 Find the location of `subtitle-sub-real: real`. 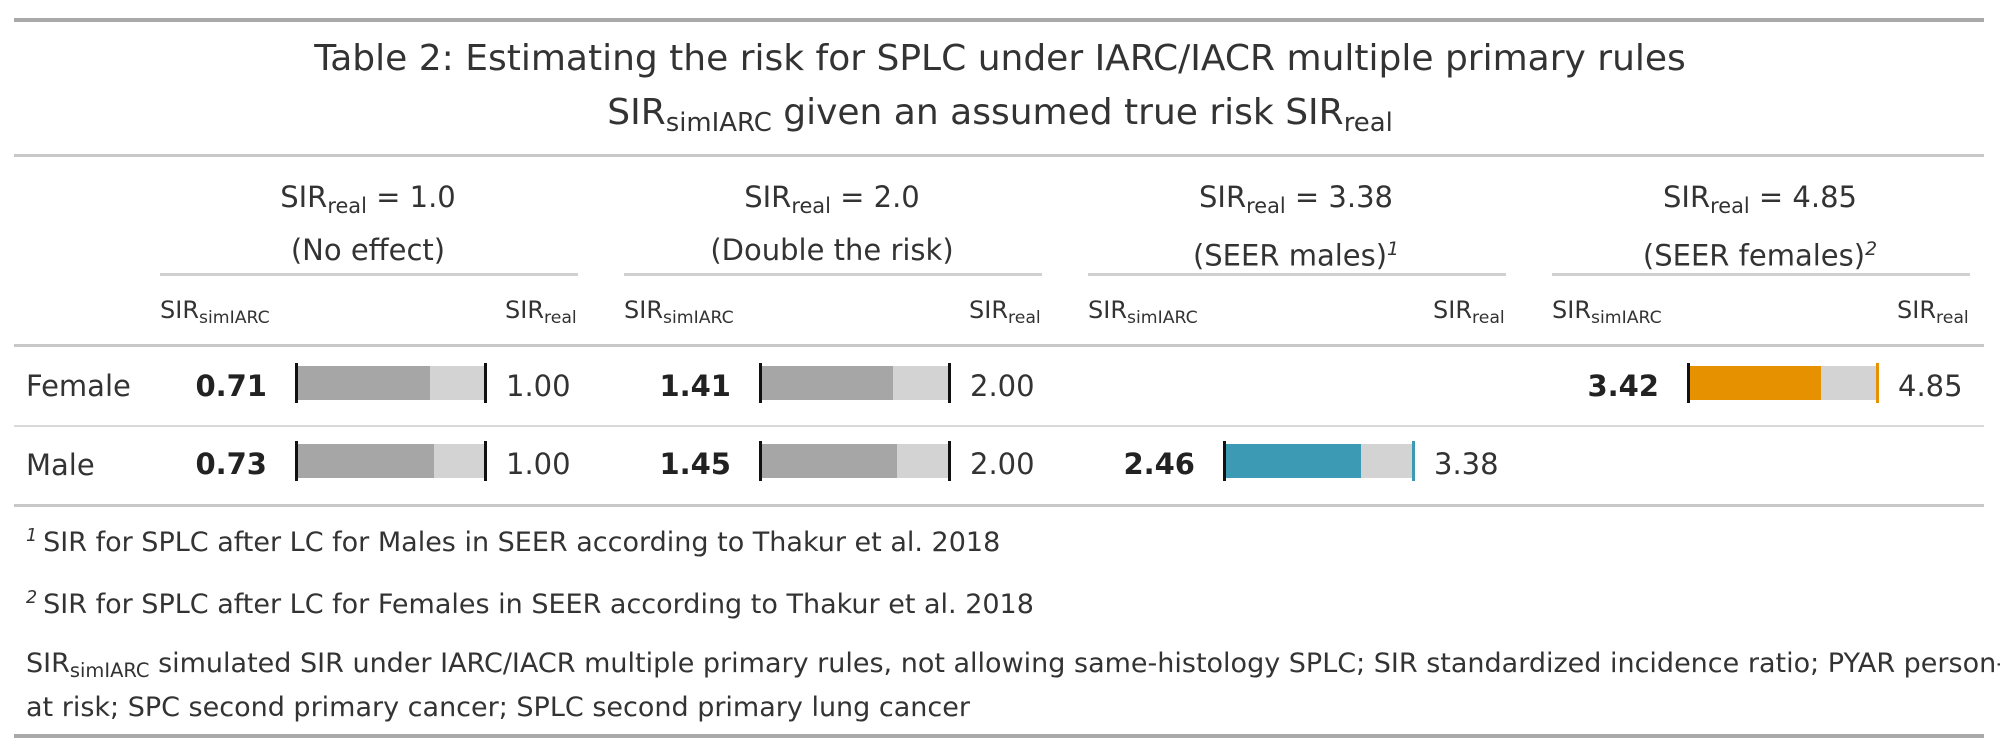

subtitle-sub-real: real is located at coordinates (1368, 123).